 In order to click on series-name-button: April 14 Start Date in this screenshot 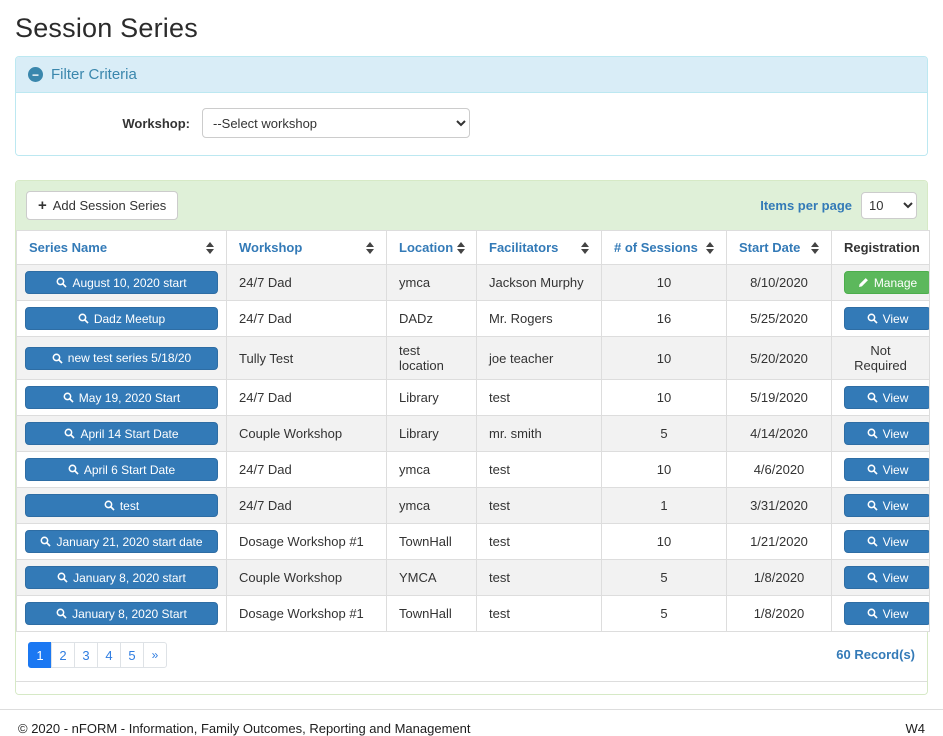, I will do `click(121, 433)`.